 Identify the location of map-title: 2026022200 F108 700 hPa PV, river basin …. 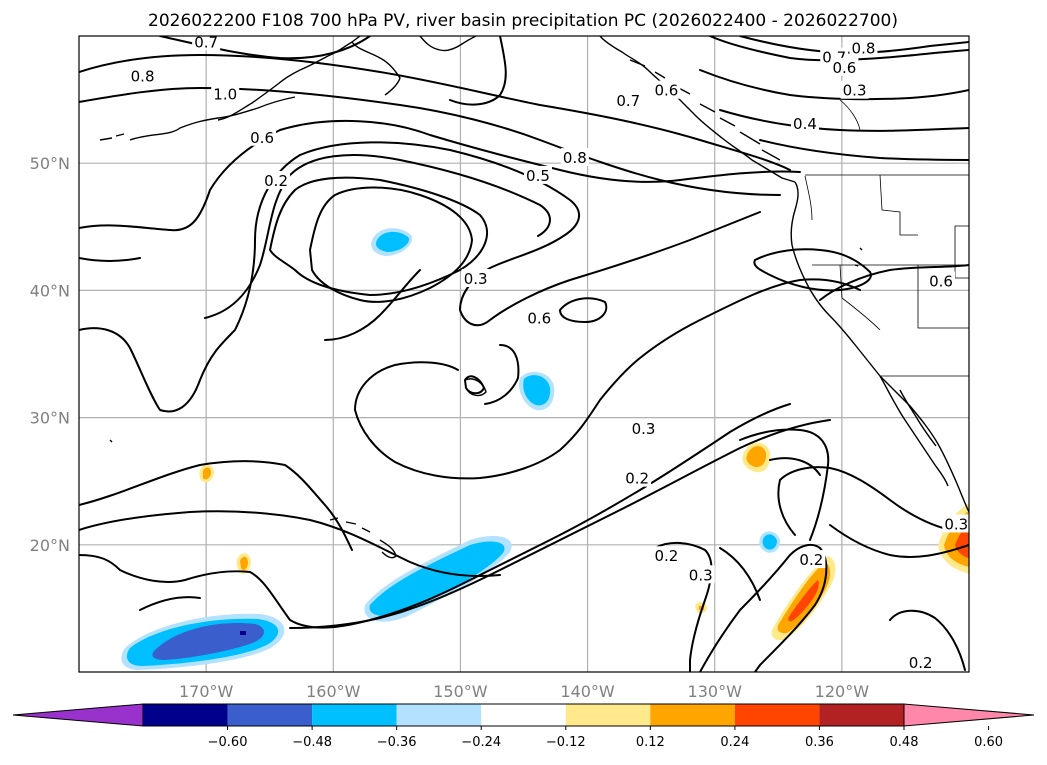
(523, 21).